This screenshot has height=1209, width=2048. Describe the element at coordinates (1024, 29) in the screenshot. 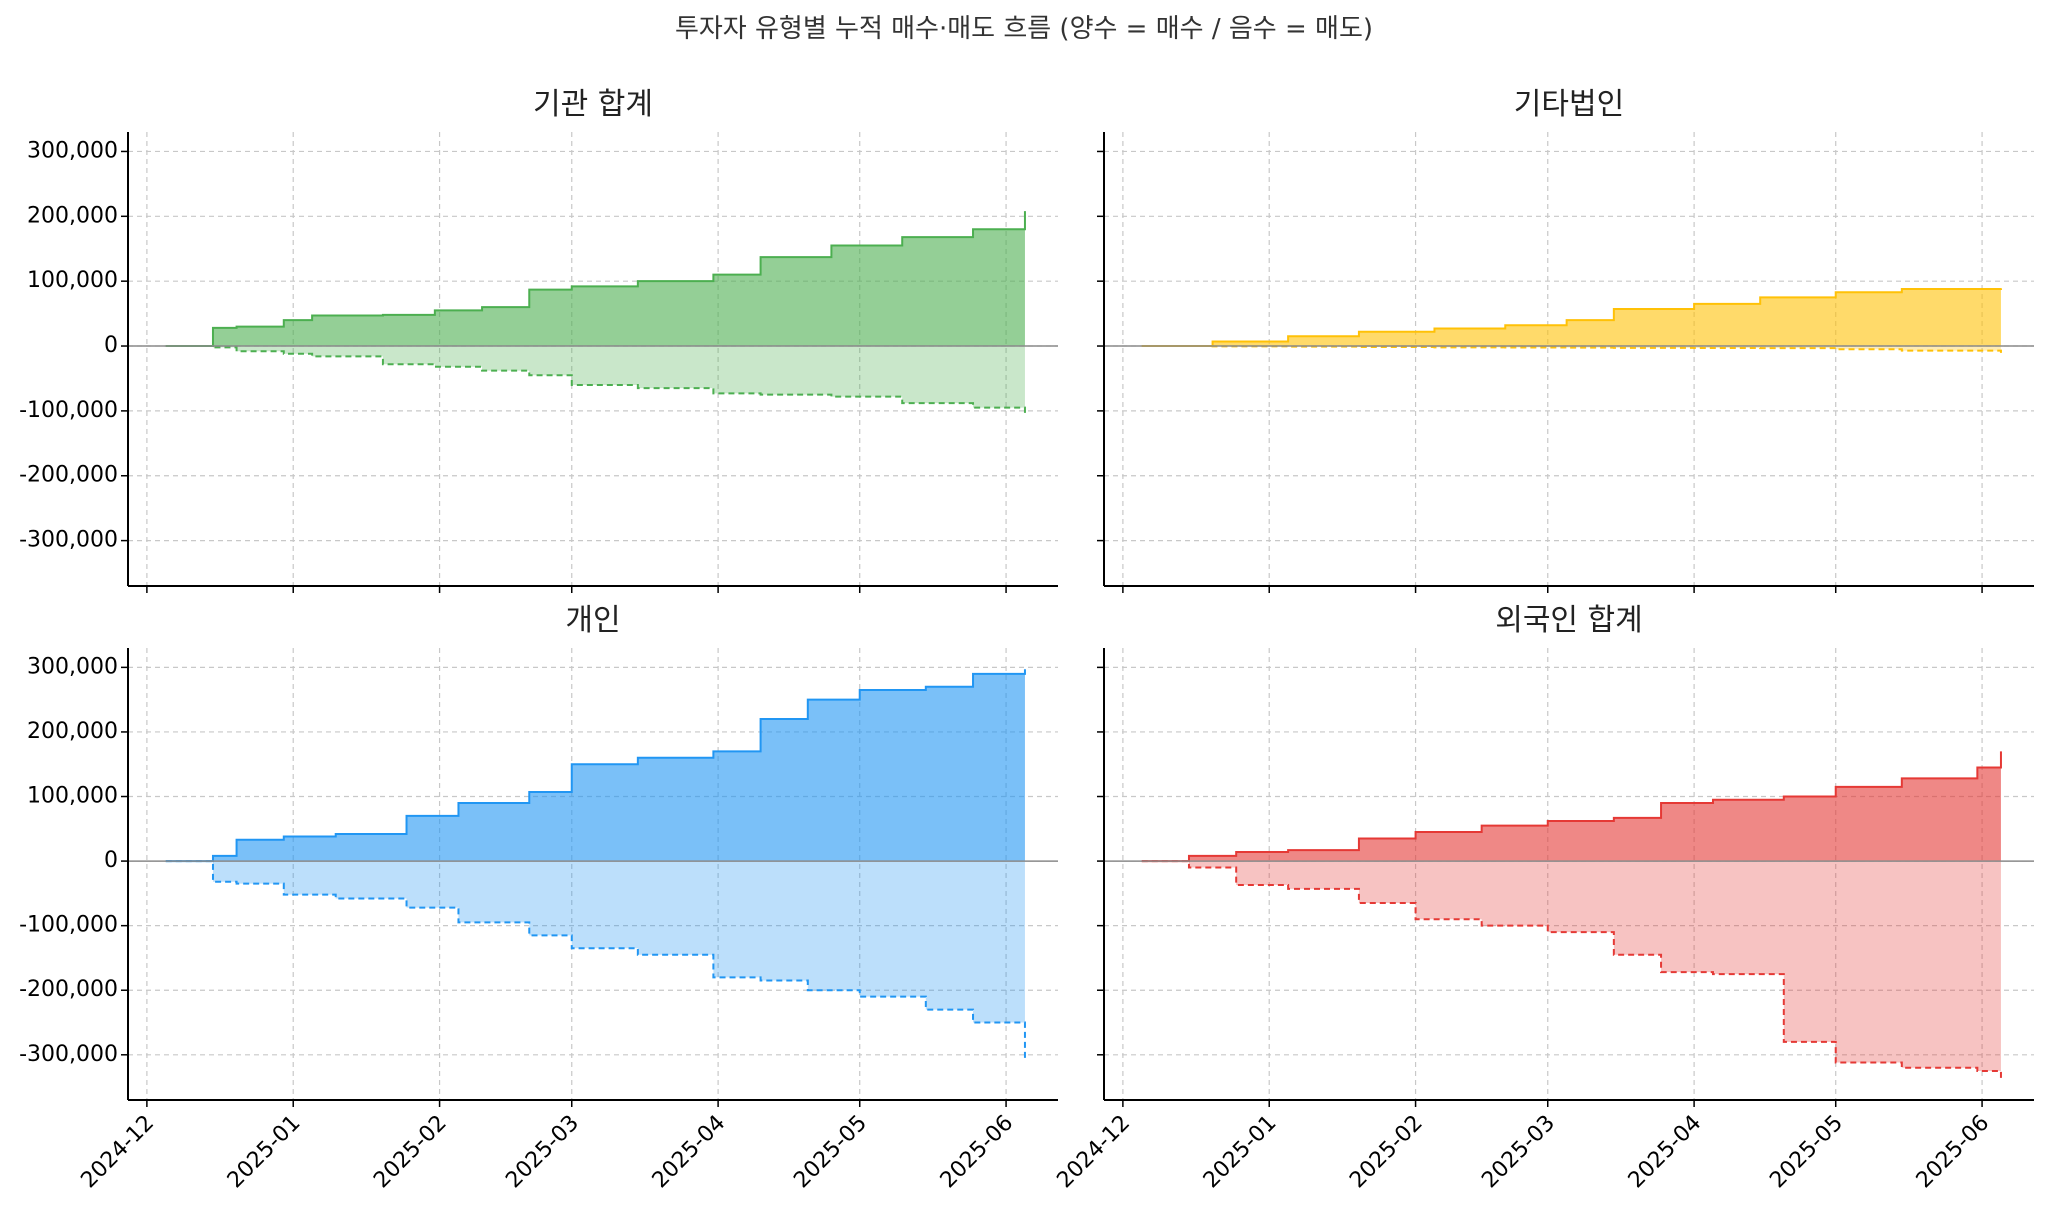

I see `figure-title: 투자자 유형별 누적 매수·매도 흐름 (양수 = 매수 / 음수 = 매도)` at that location.